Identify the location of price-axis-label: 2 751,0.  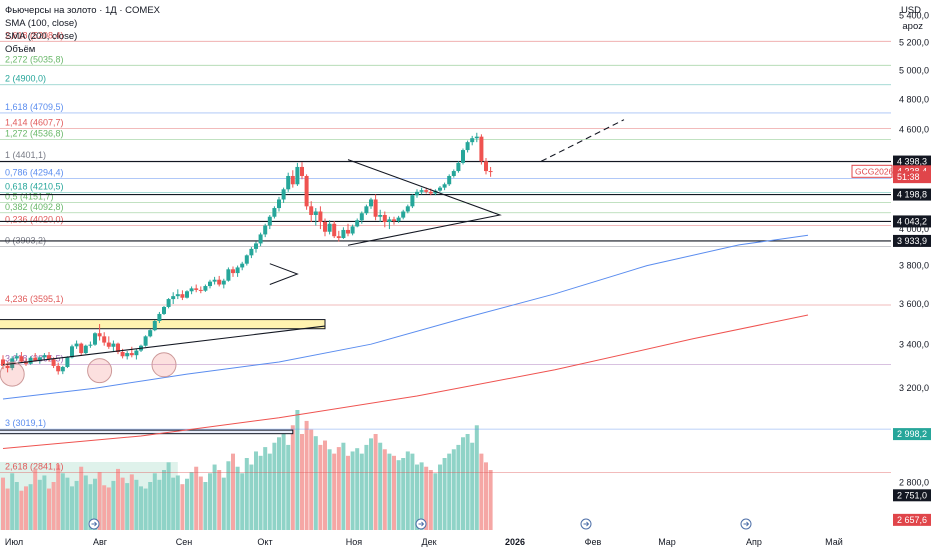
(912, 495).